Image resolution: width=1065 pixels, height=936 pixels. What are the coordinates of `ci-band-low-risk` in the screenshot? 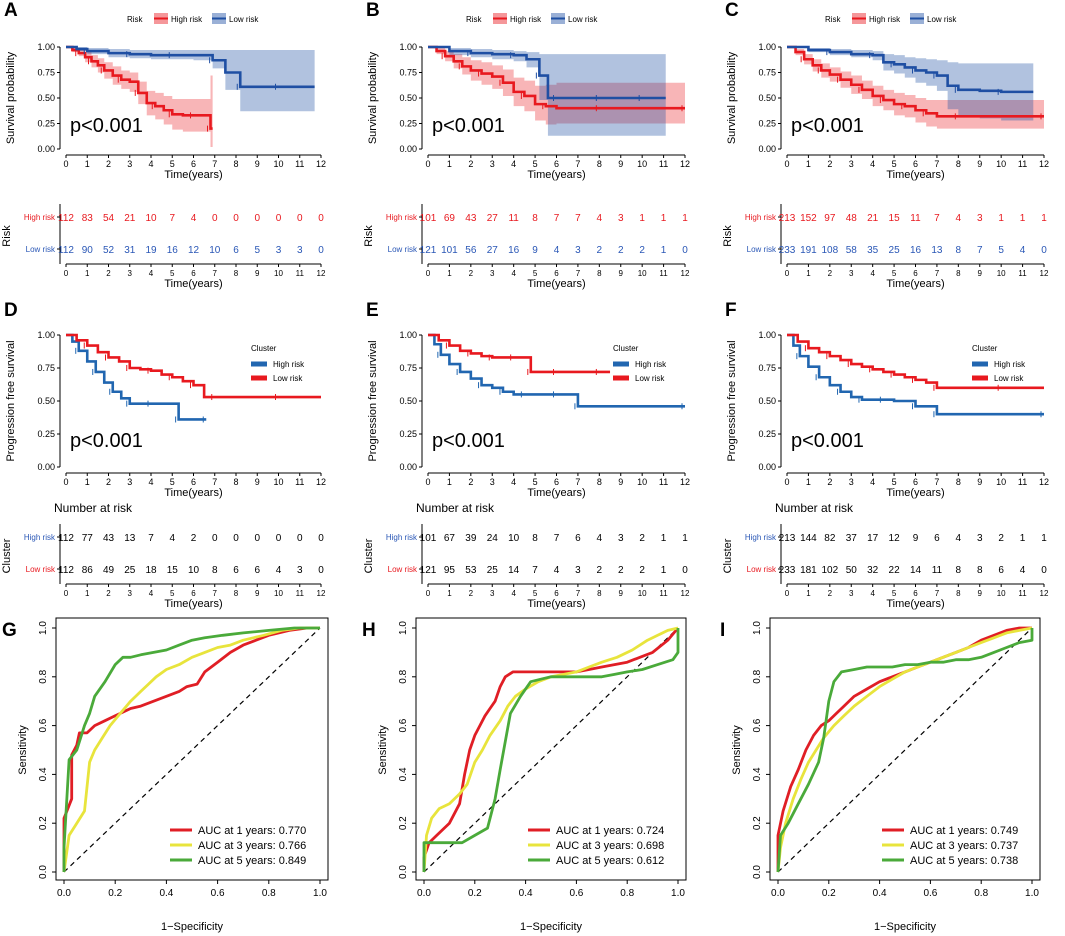 It's located at (190, 79).